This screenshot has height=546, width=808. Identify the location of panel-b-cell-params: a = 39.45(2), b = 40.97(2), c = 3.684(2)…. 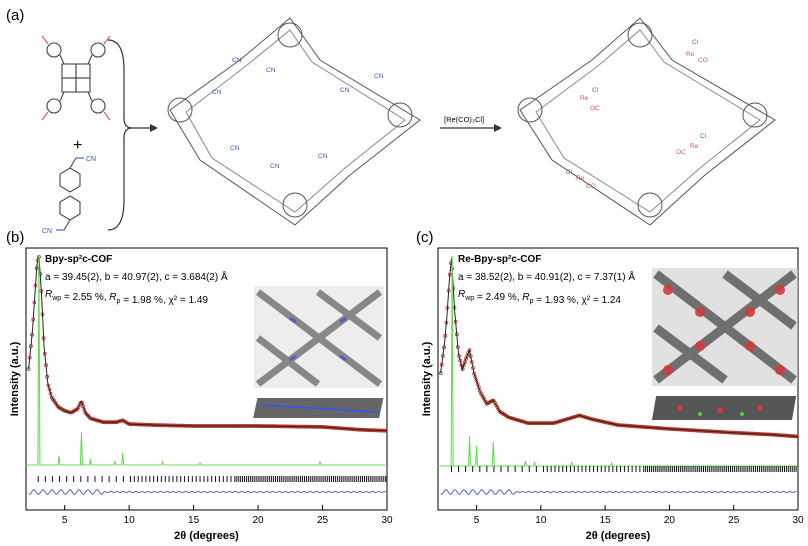
(136, 276).